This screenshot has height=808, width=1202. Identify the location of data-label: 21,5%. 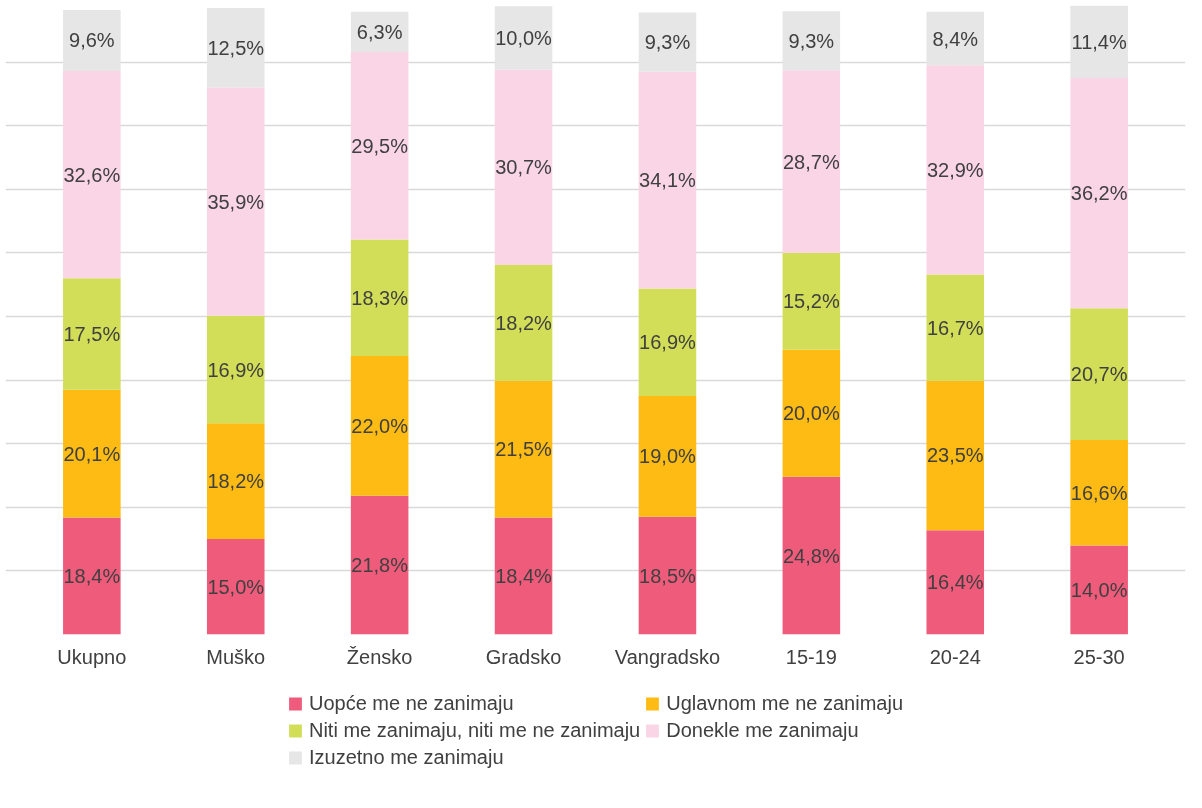
(524, 449).